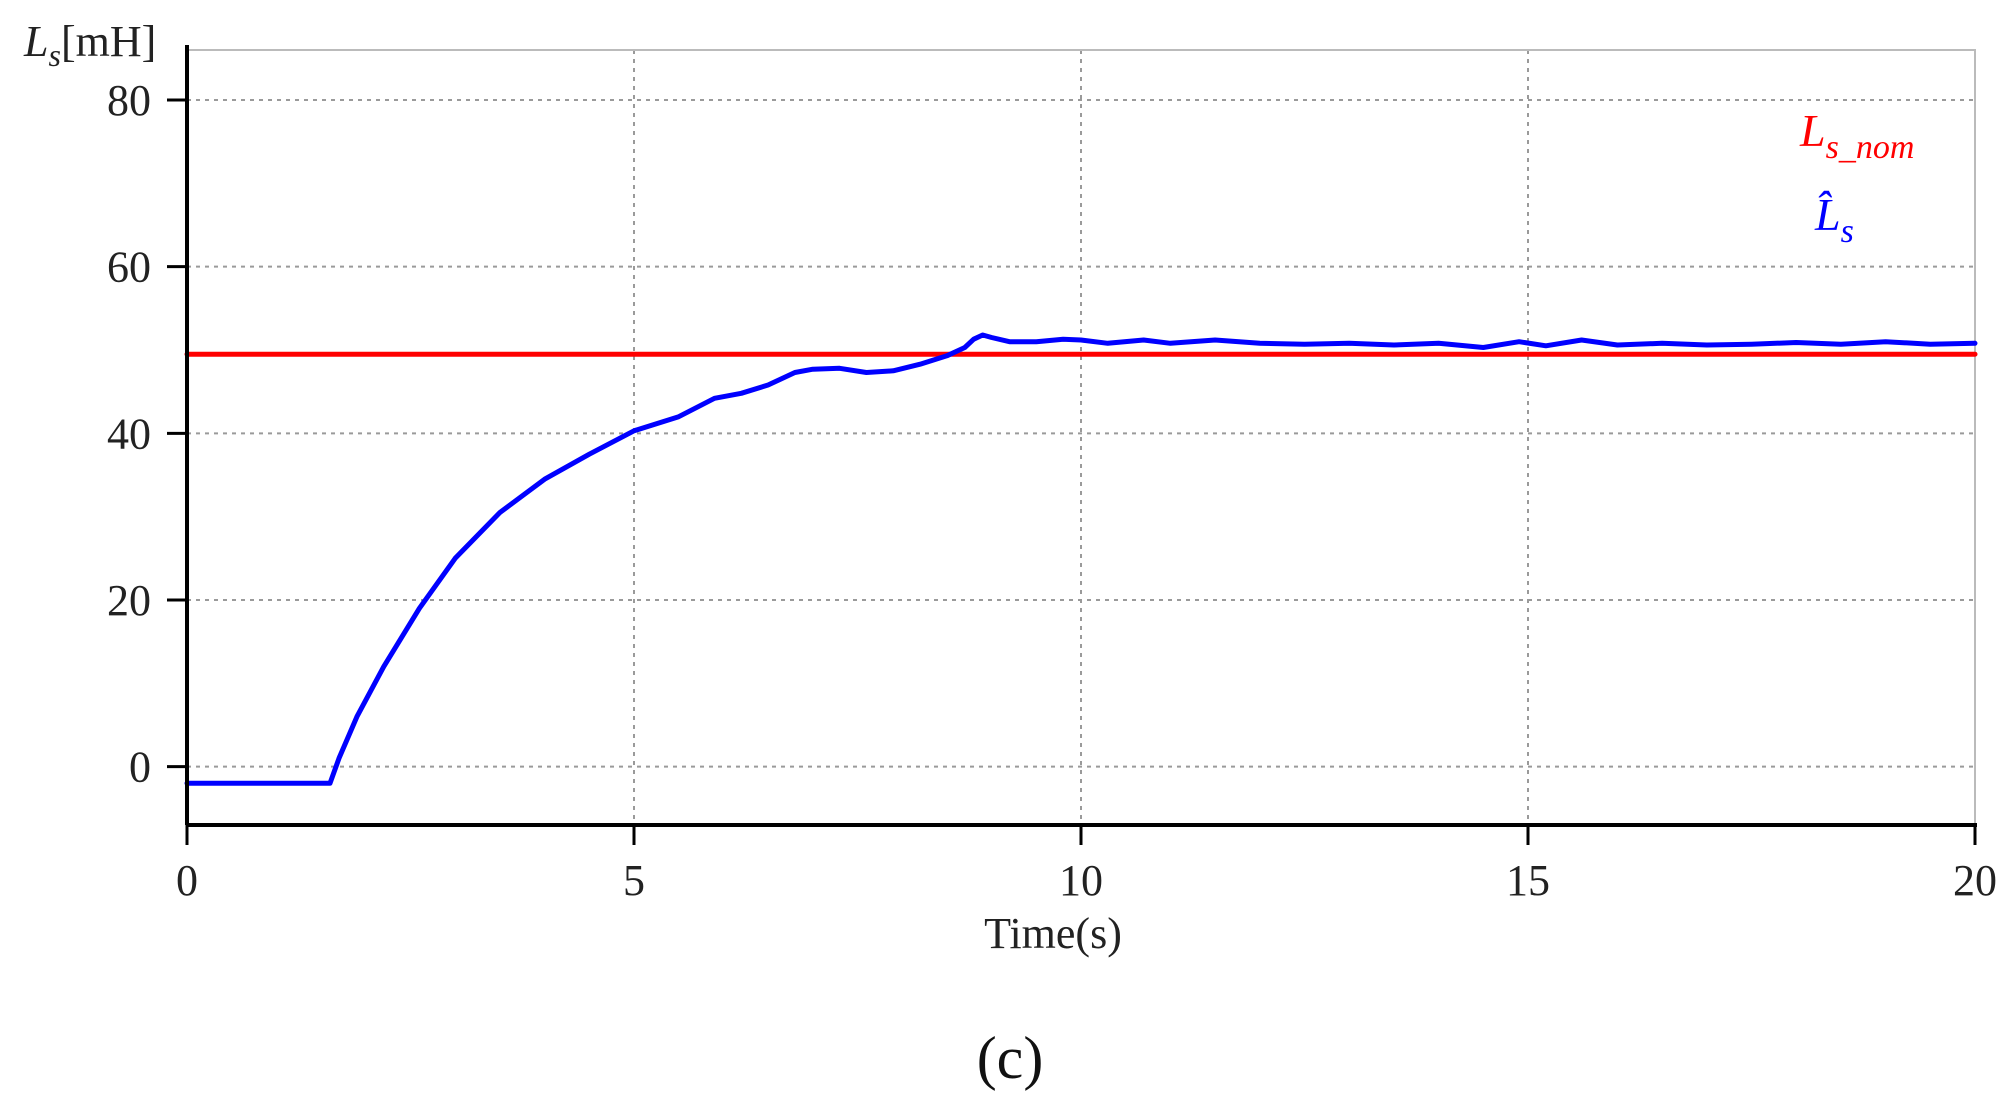  What do you see at coordinates (129, 100) in the screenshot?
I see `y-tick-label: 80` at bounding box center [129, 100].